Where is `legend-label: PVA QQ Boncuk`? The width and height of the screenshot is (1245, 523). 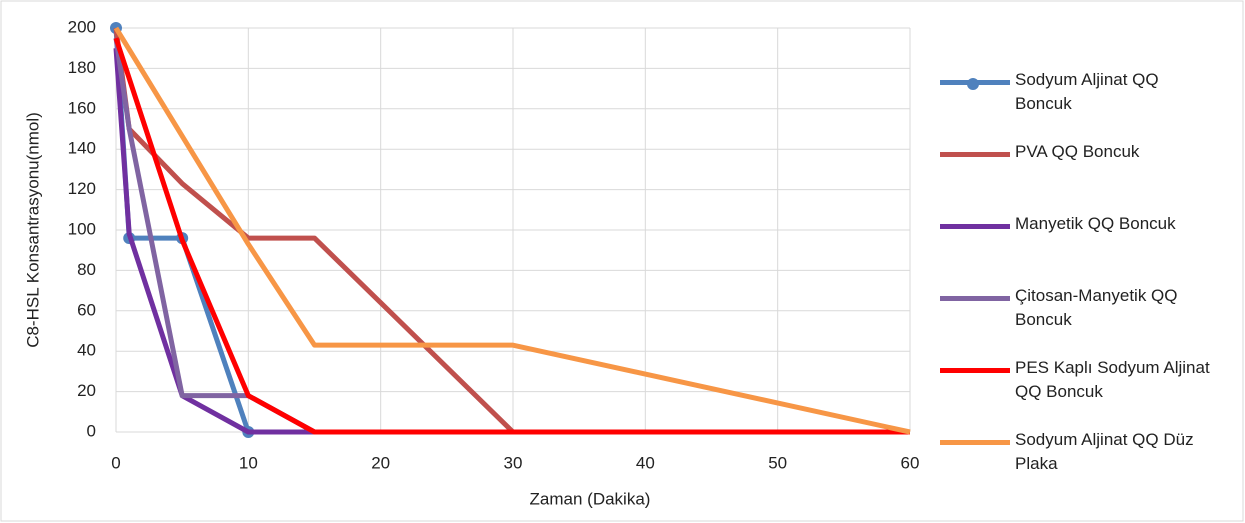 legend-label: PVA QQ Boncuk is located at coordinates (1077, 151).